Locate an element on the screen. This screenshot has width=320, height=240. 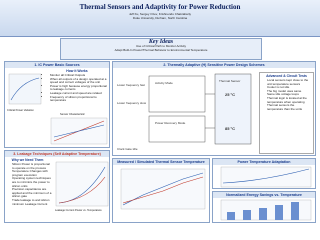
figure-caption: Critical Power Variation is located at coordinates (20, 110).